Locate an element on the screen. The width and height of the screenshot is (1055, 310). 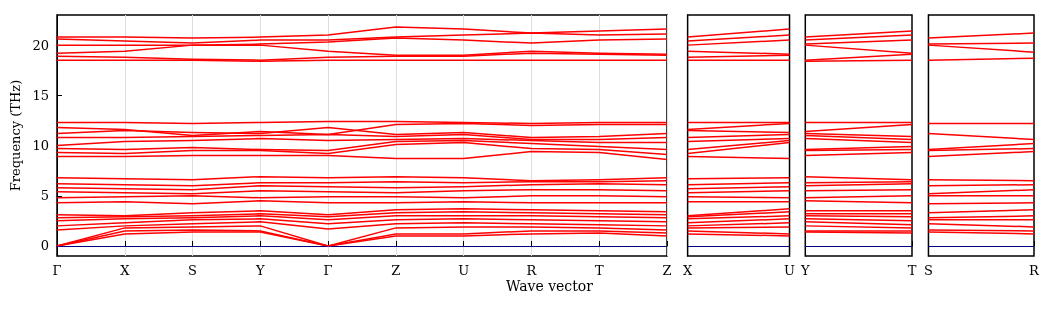
y-tick-label: 15 is located at coordinates (40, 95).